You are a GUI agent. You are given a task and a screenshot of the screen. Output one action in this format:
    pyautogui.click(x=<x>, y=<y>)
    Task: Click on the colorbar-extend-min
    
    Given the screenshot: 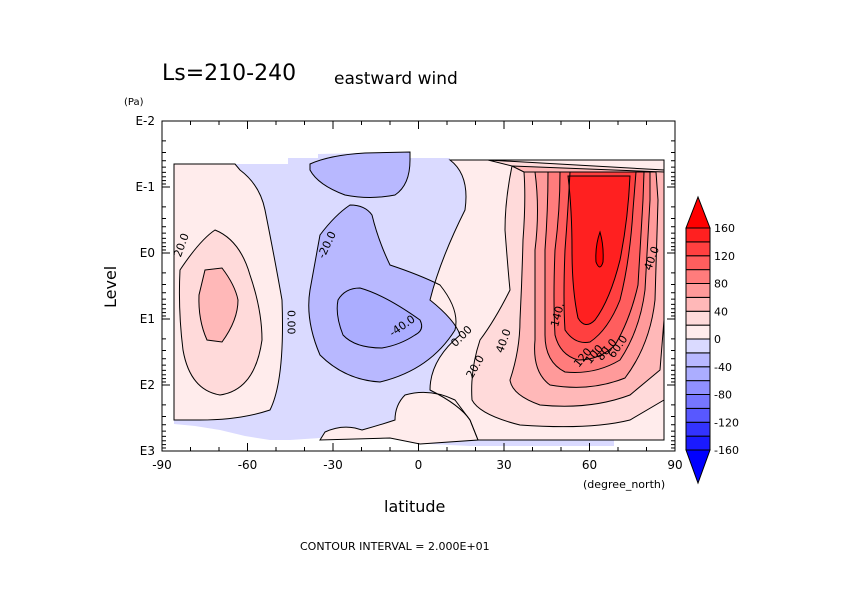 What is the action you would take?
    pyautogui.click(x=698, y=467)
    